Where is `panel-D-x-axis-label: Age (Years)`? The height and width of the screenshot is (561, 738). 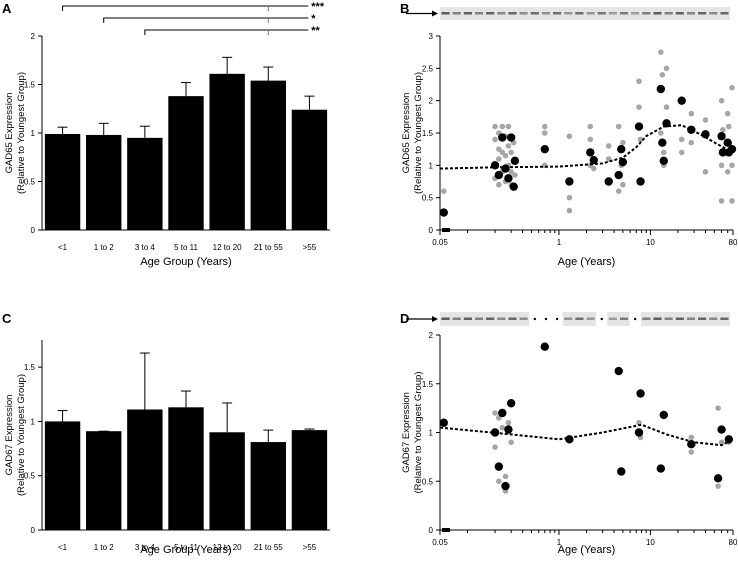
panel-D-x-axis-label: Age (Years) is located at coordinates (587, 550).